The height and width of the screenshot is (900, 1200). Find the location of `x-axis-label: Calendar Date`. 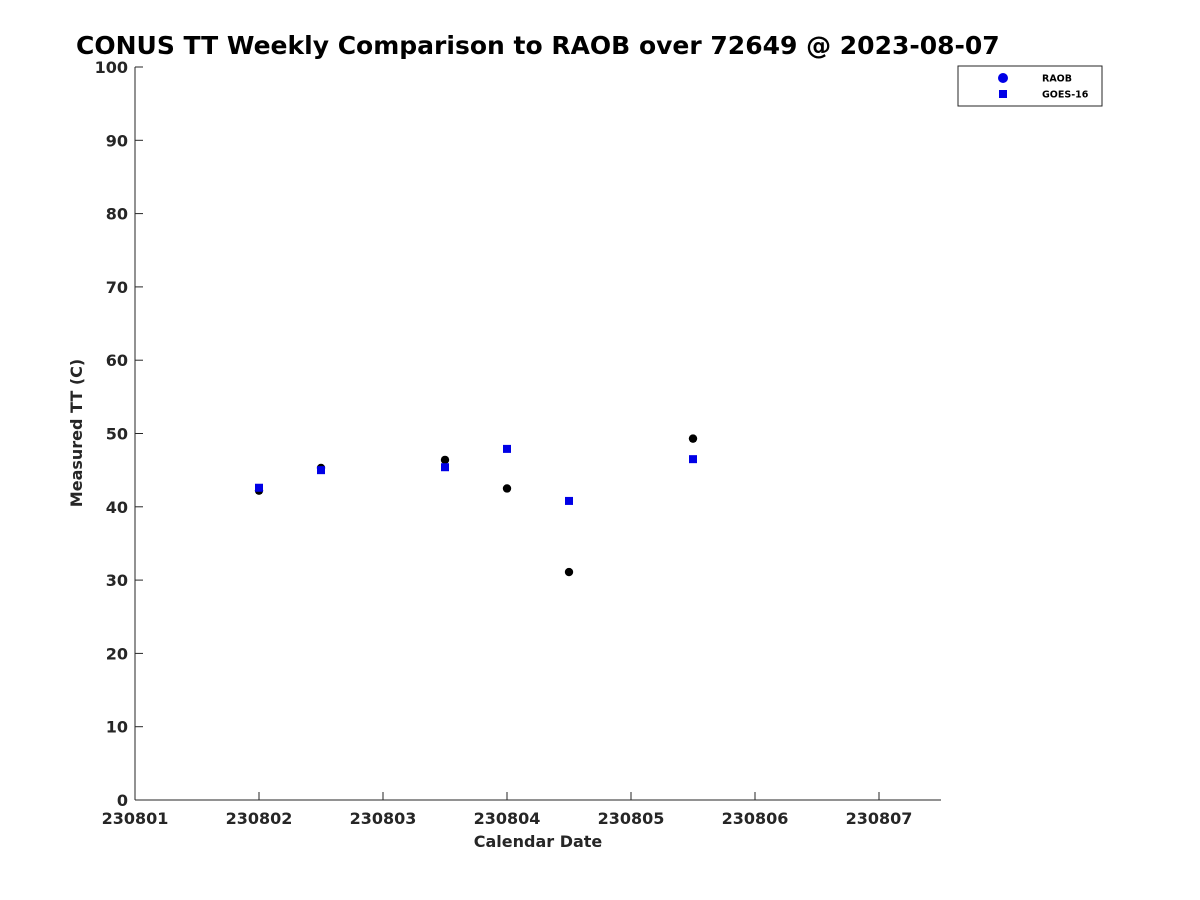

x-axis-label: Calendar Date is located at coordinates (538, 841).